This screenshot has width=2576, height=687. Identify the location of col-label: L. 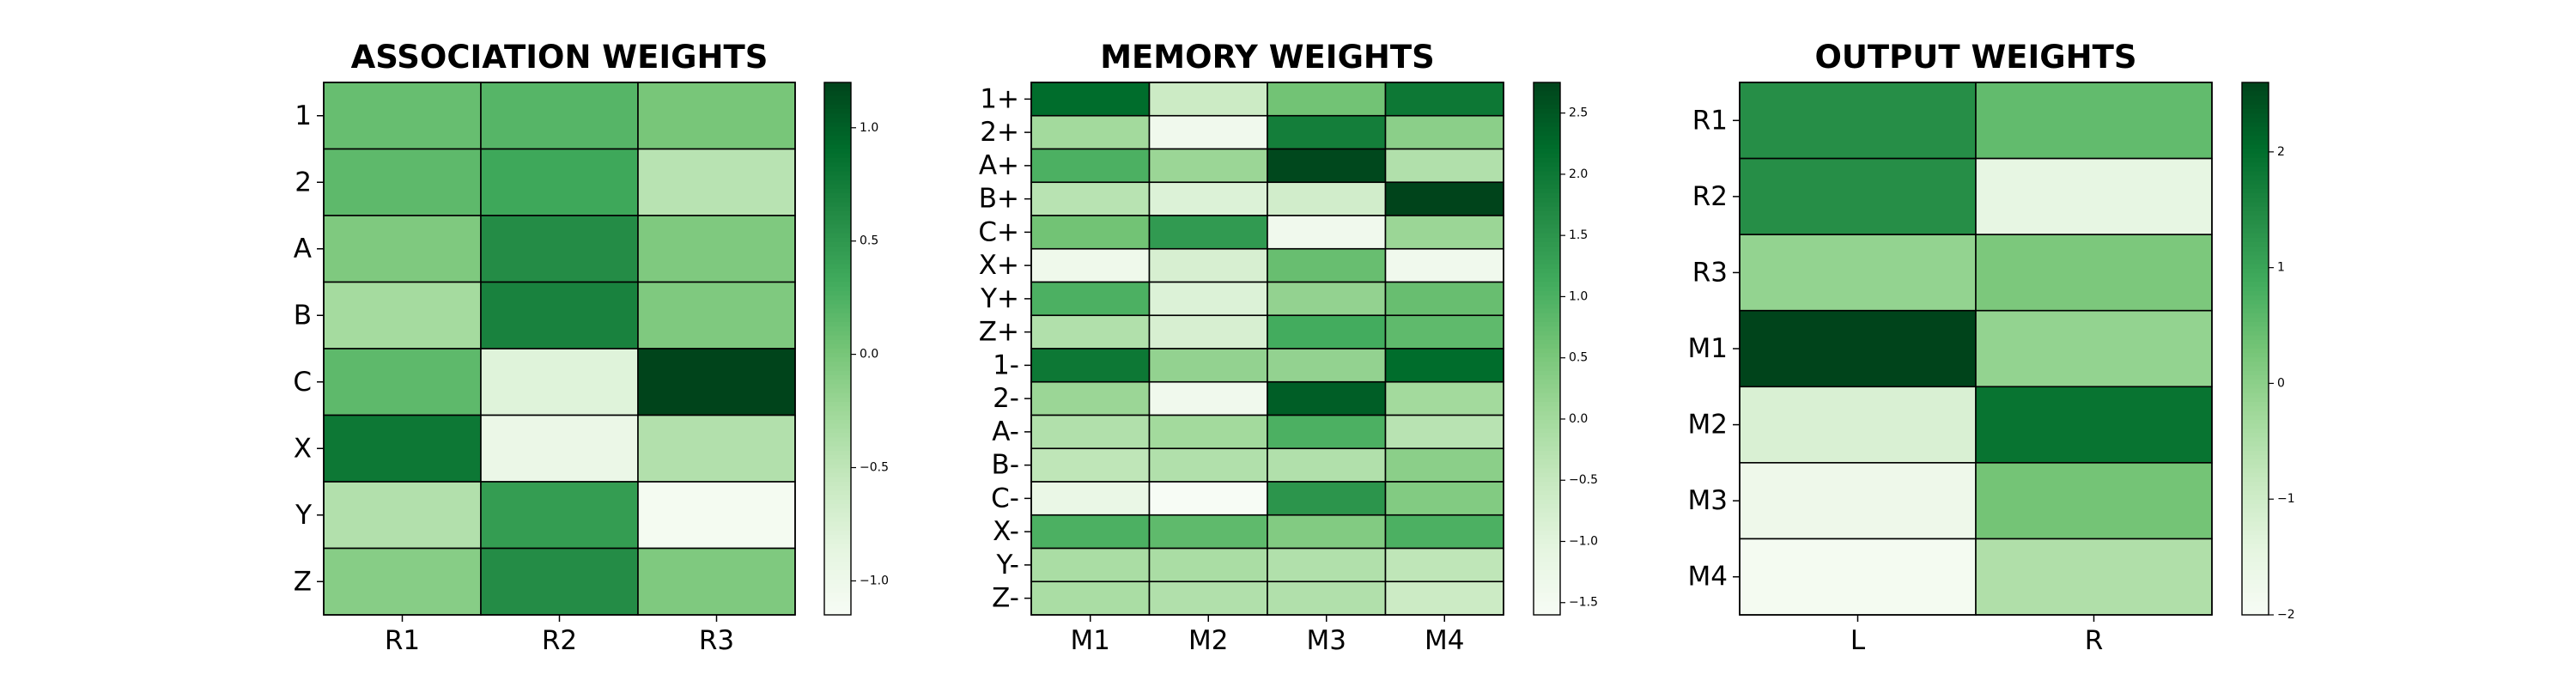
(1858, 640).